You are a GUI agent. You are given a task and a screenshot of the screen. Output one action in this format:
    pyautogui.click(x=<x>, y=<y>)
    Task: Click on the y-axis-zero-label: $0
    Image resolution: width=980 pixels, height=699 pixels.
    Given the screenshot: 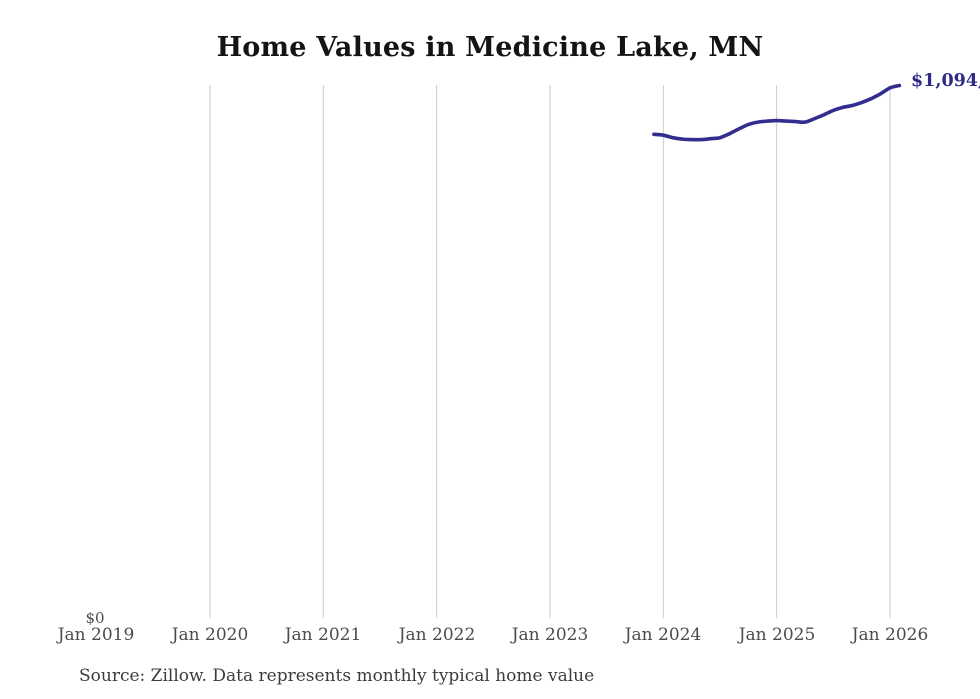 What is the action you would take?
    pyautogui.click(x=95, y=618)
    